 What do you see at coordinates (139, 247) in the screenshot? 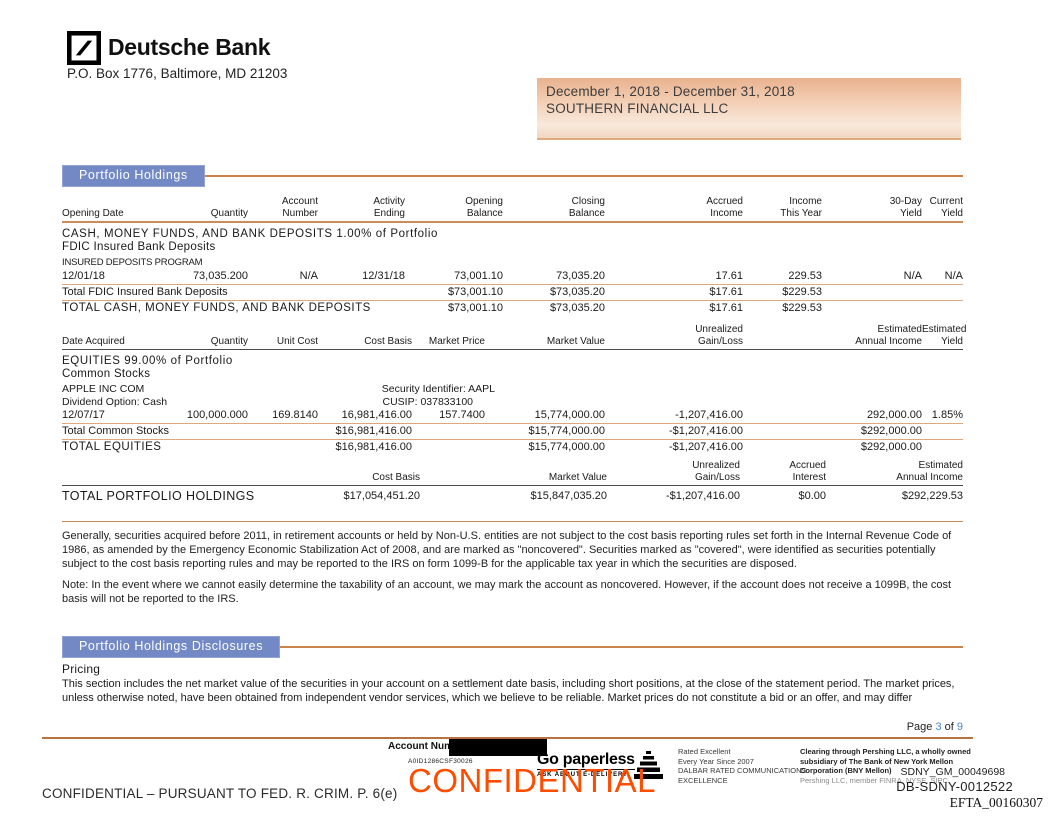
I see `cash-subsection: FDIC Insured Bank Deposits` at bounding box center [139, 247].